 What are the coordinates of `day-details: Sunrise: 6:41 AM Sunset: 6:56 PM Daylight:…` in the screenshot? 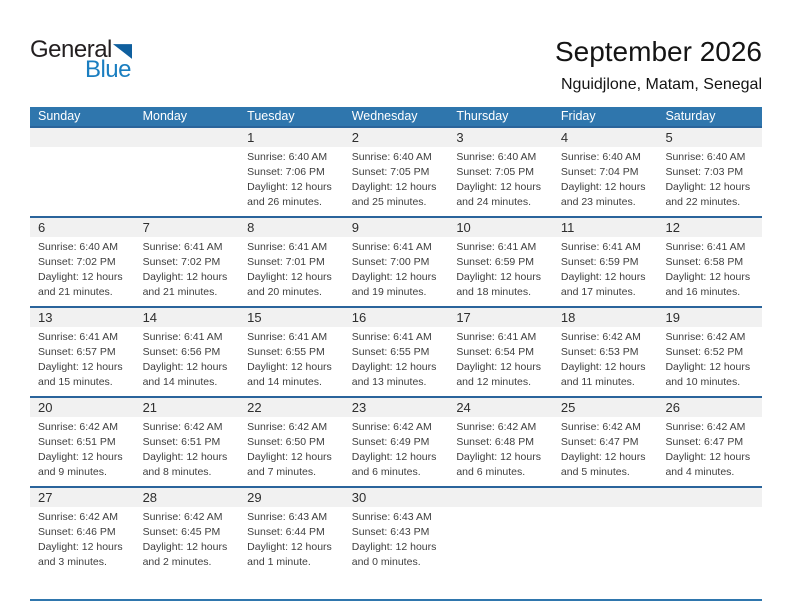 It's located at (187, 358).